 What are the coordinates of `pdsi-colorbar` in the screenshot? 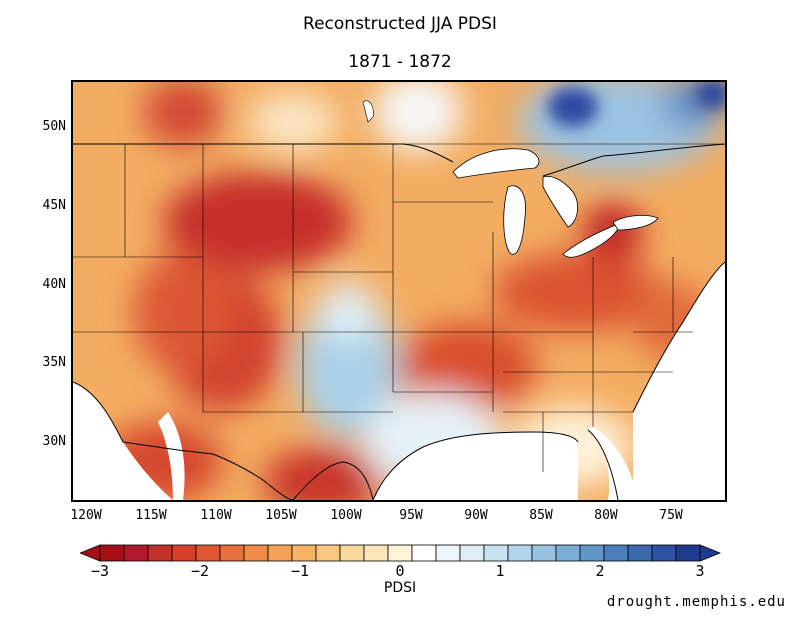 It's located at (401, 553).